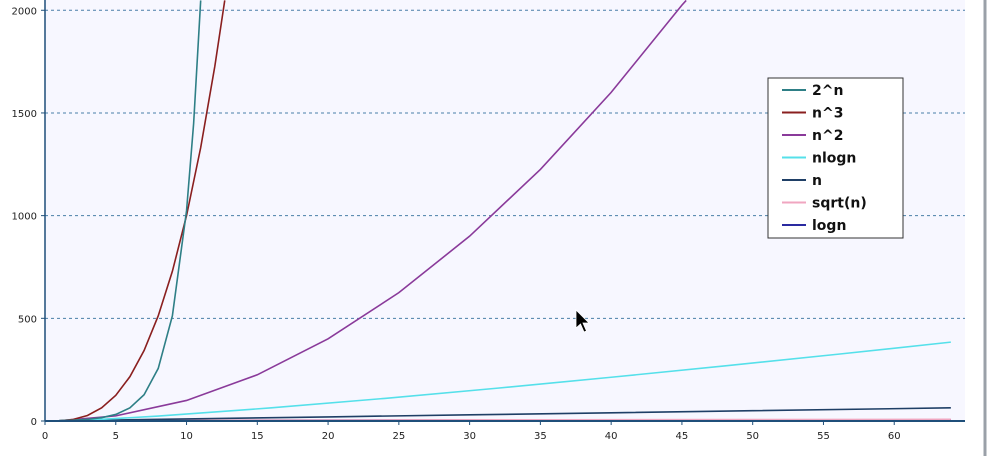 This screenshot has height=456, width=989. Describe the element at coordinates (130, 210) in the screenshot. I see `series-line-2-n` at that location.